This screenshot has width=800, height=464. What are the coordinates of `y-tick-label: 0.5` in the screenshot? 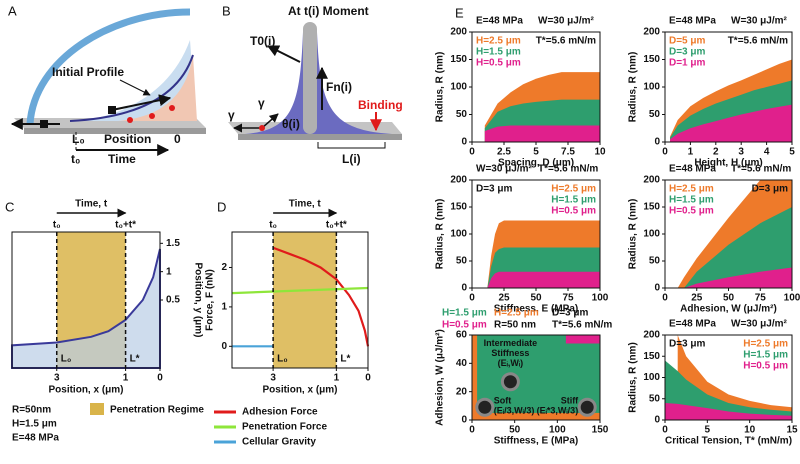 It's located at (173, 300).